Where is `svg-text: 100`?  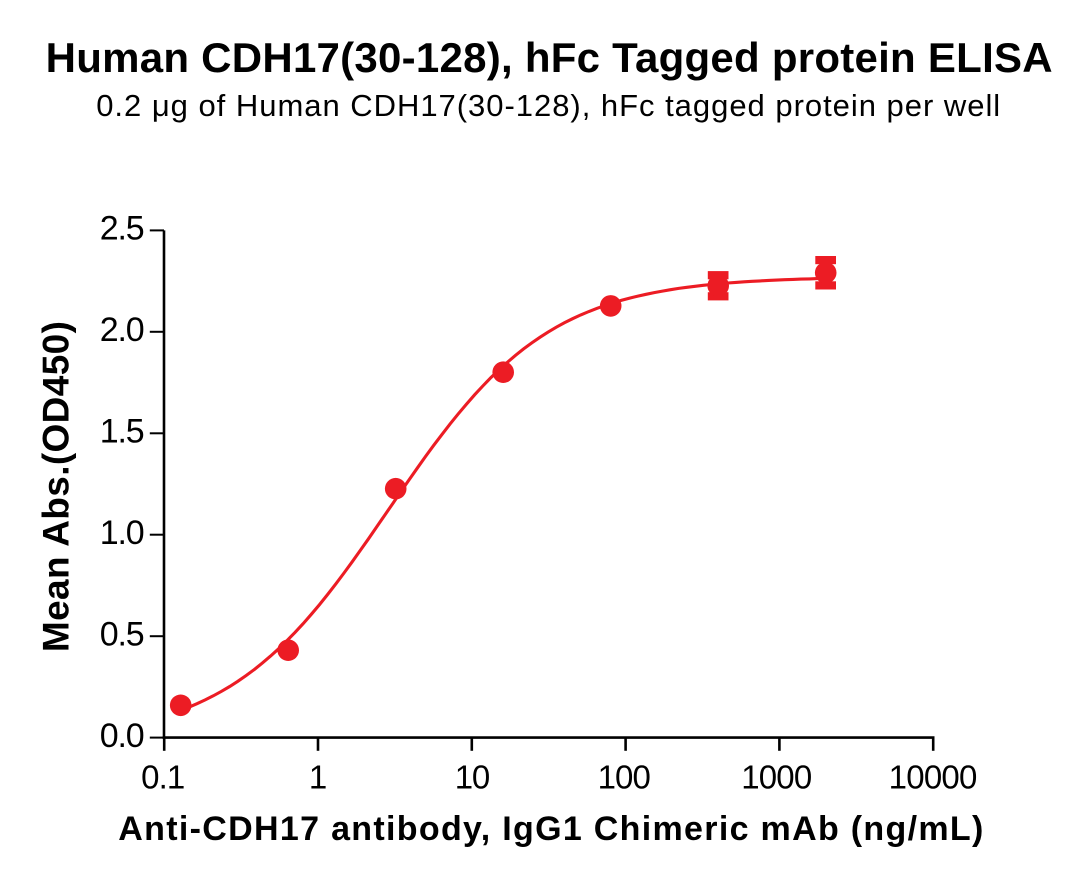 svg-text: 100 is located at coordinates (624, 776).